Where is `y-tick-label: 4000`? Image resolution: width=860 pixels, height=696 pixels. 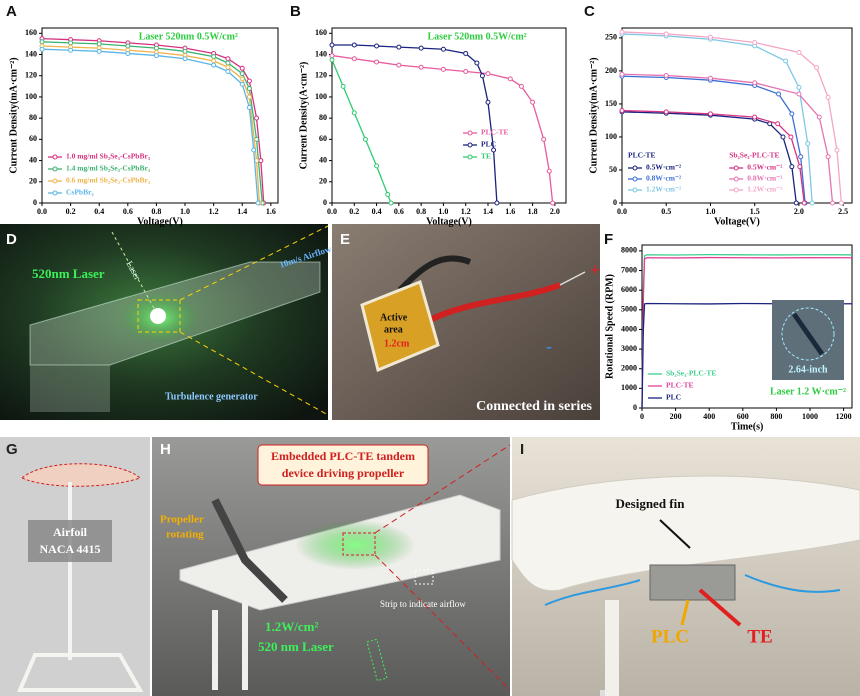
y-tick-label: 4000 is located at coordinates (629, 328).